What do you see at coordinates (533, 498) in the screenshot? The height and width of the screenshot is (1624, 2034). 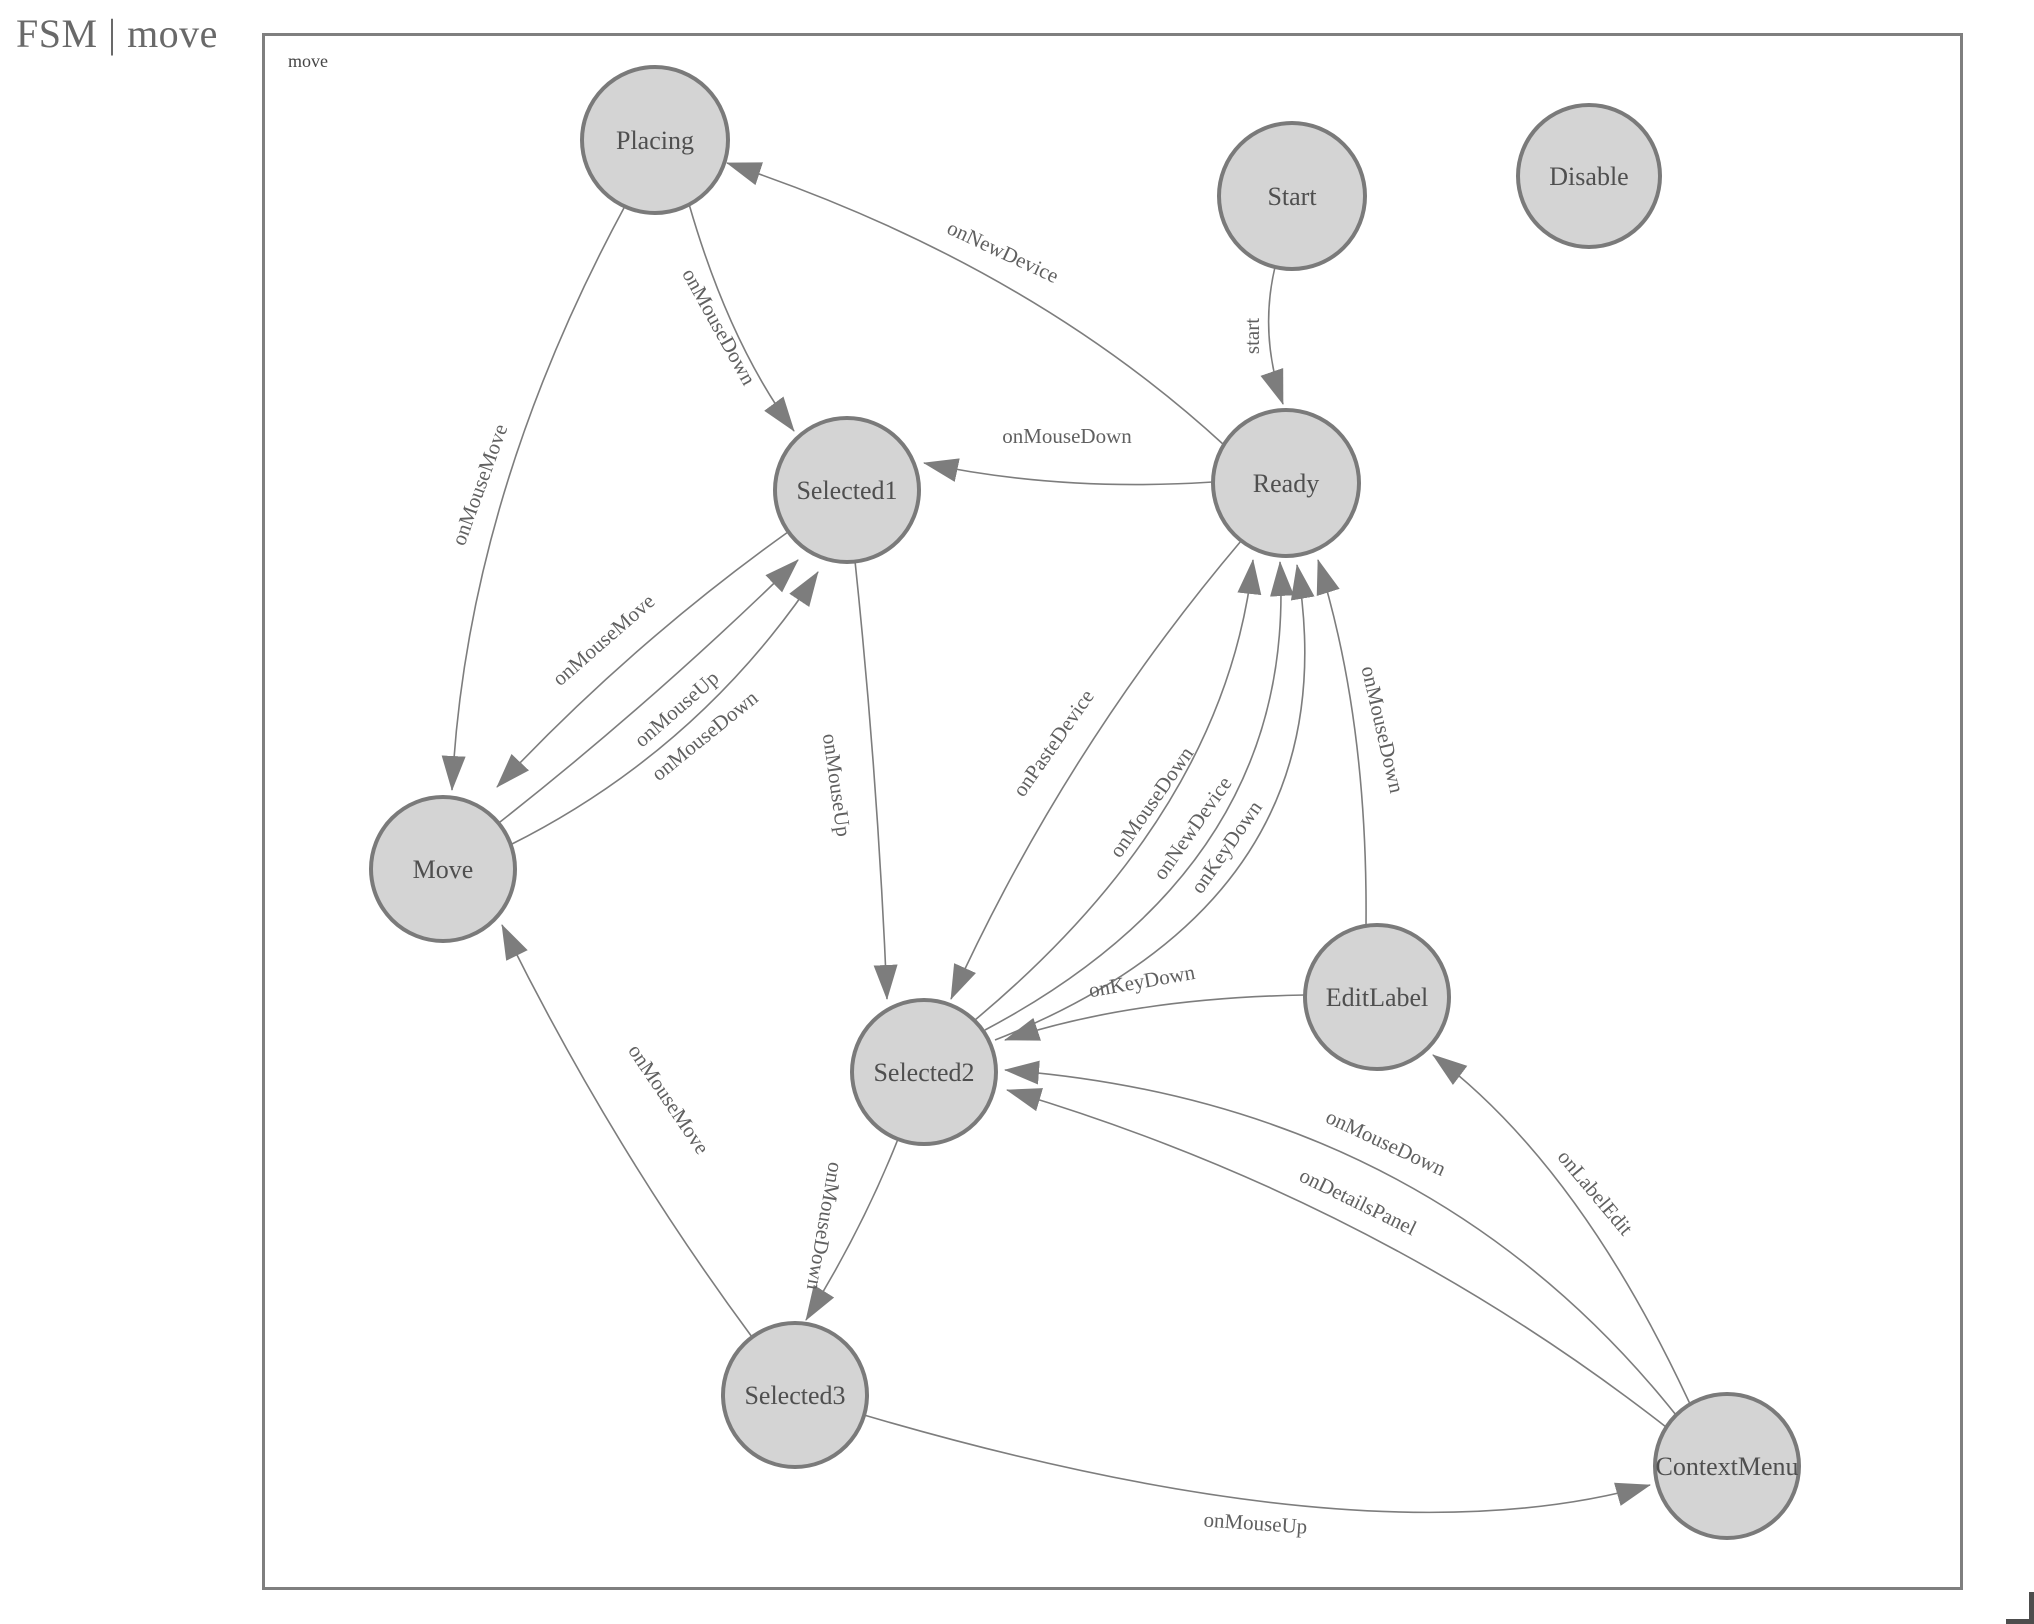 I see `edge-placing-move` at bounding box center [533, 498].